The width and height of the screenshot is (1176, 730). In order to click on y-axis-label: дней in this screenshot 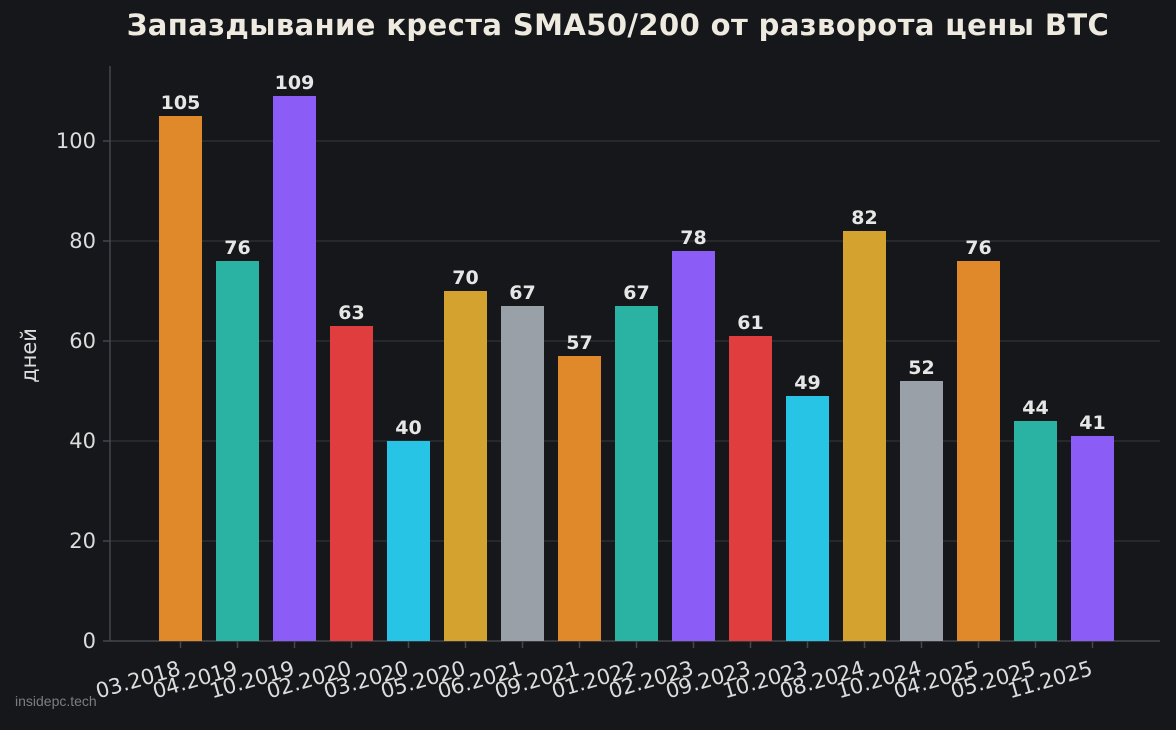, I will do `click(29, 355)`.